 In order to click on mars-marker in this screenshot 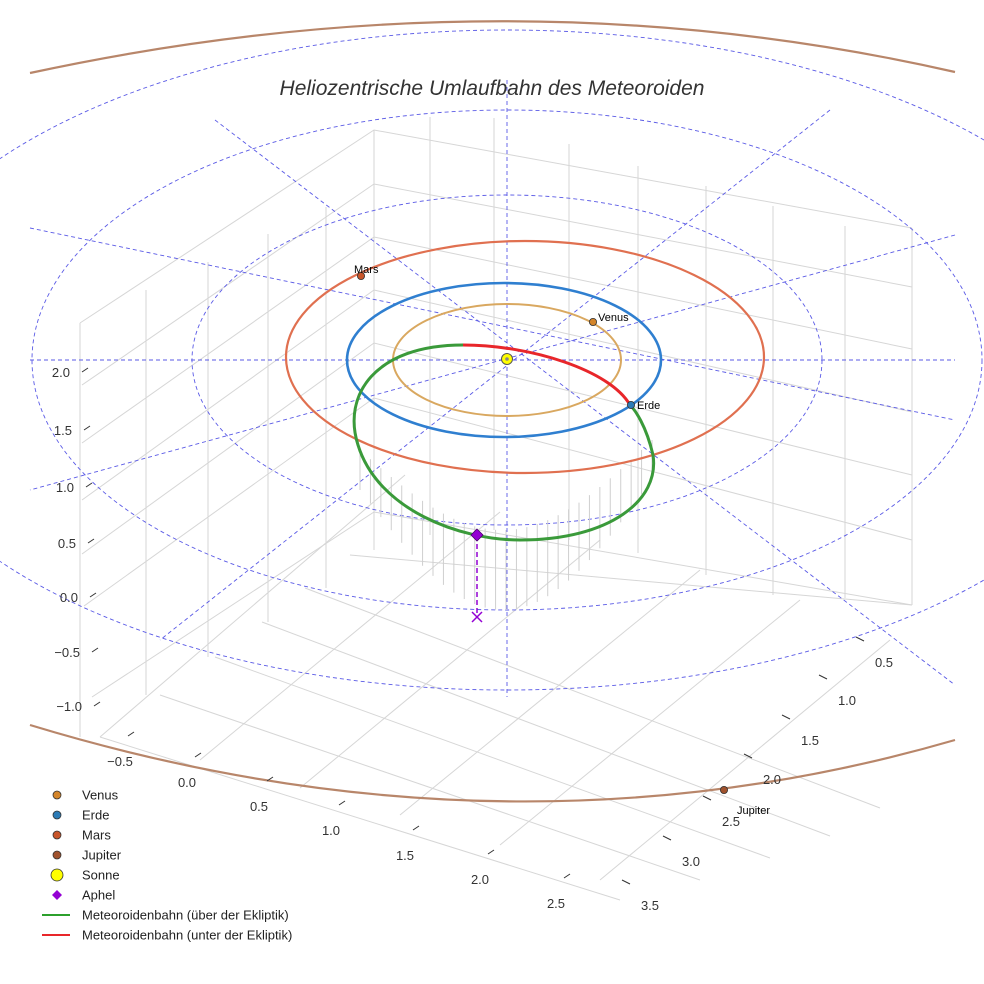, I will do `click(360, 275)`.